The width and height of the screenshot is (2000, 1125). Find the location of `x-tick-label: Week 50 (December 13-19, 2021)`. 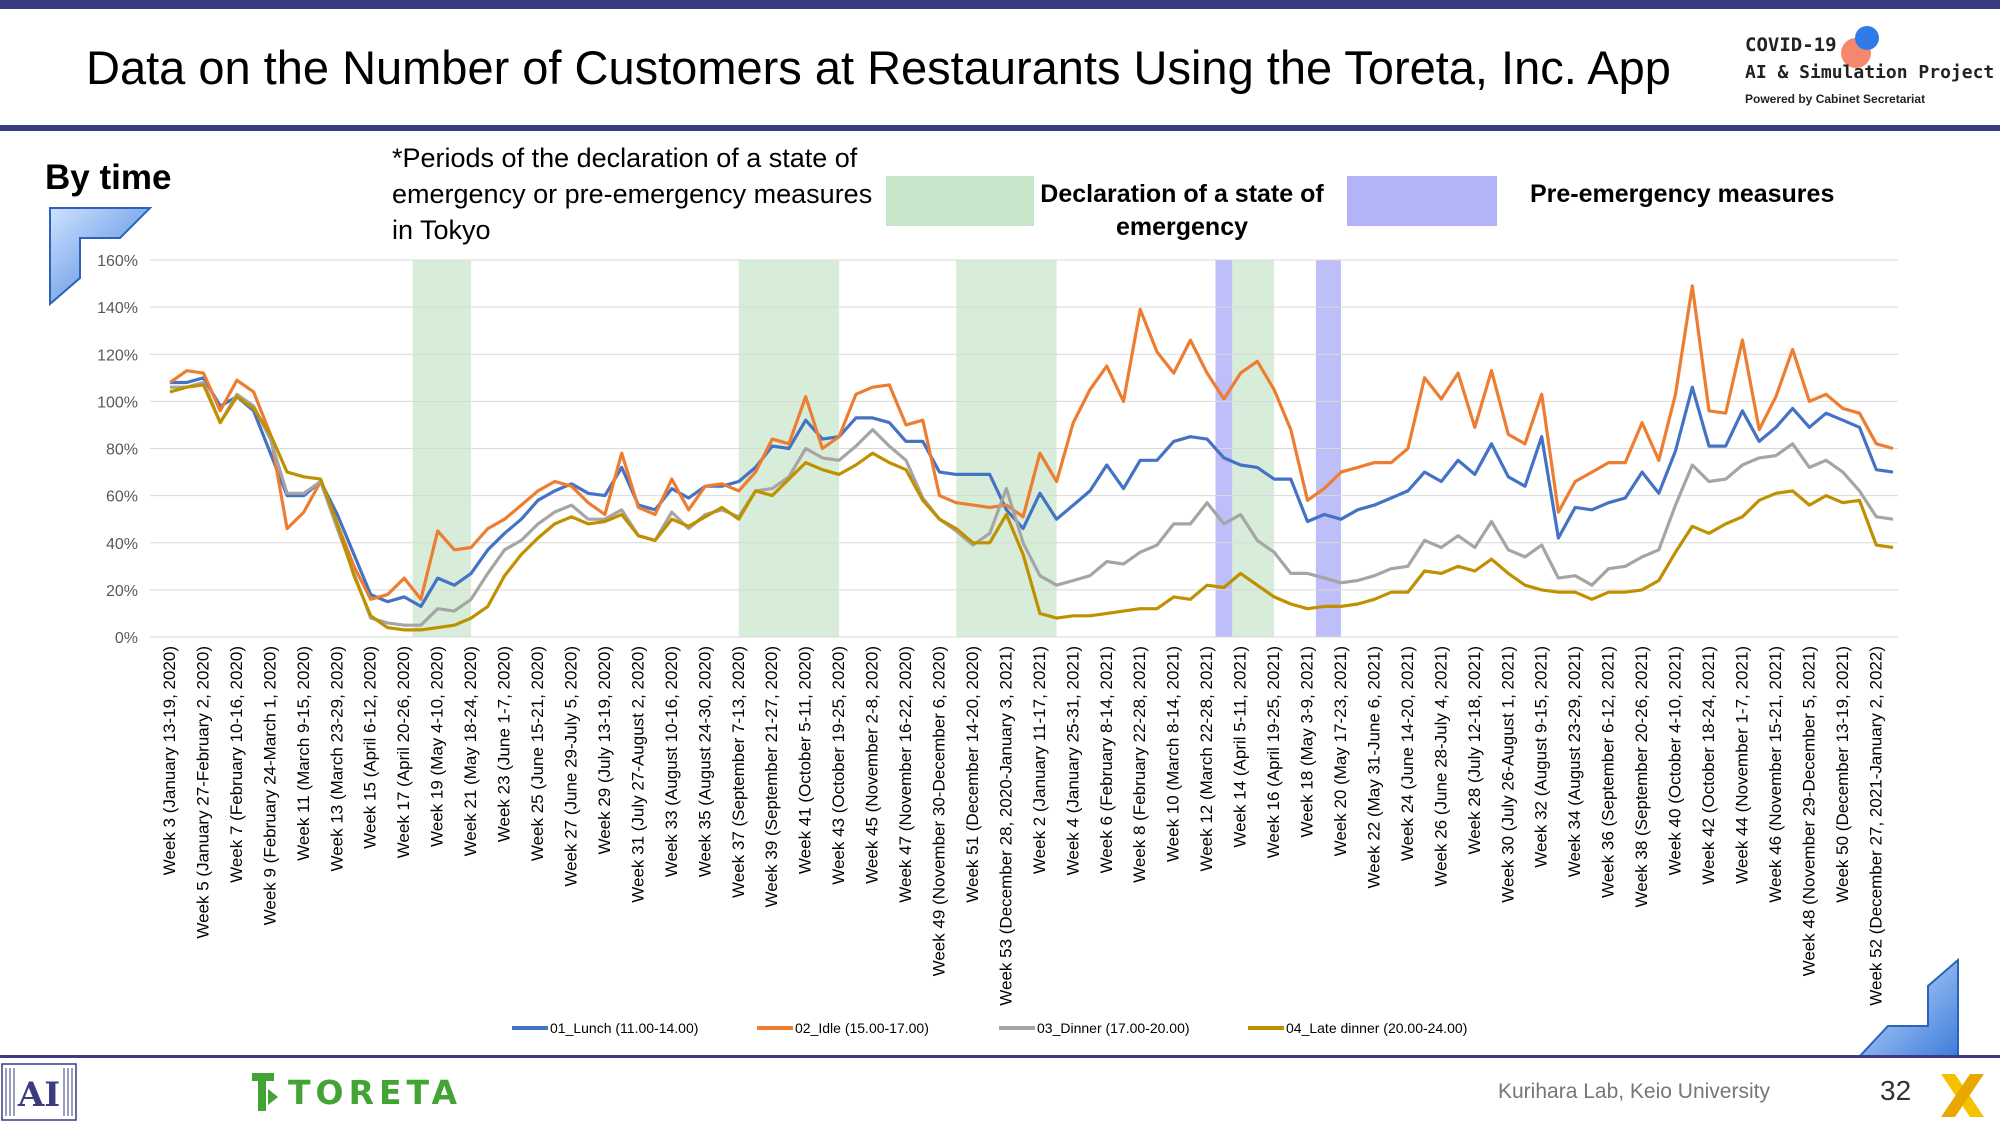

x-tick-label: Week 50 (December 13-19, 2021) is located at coordinates (1842, 774).